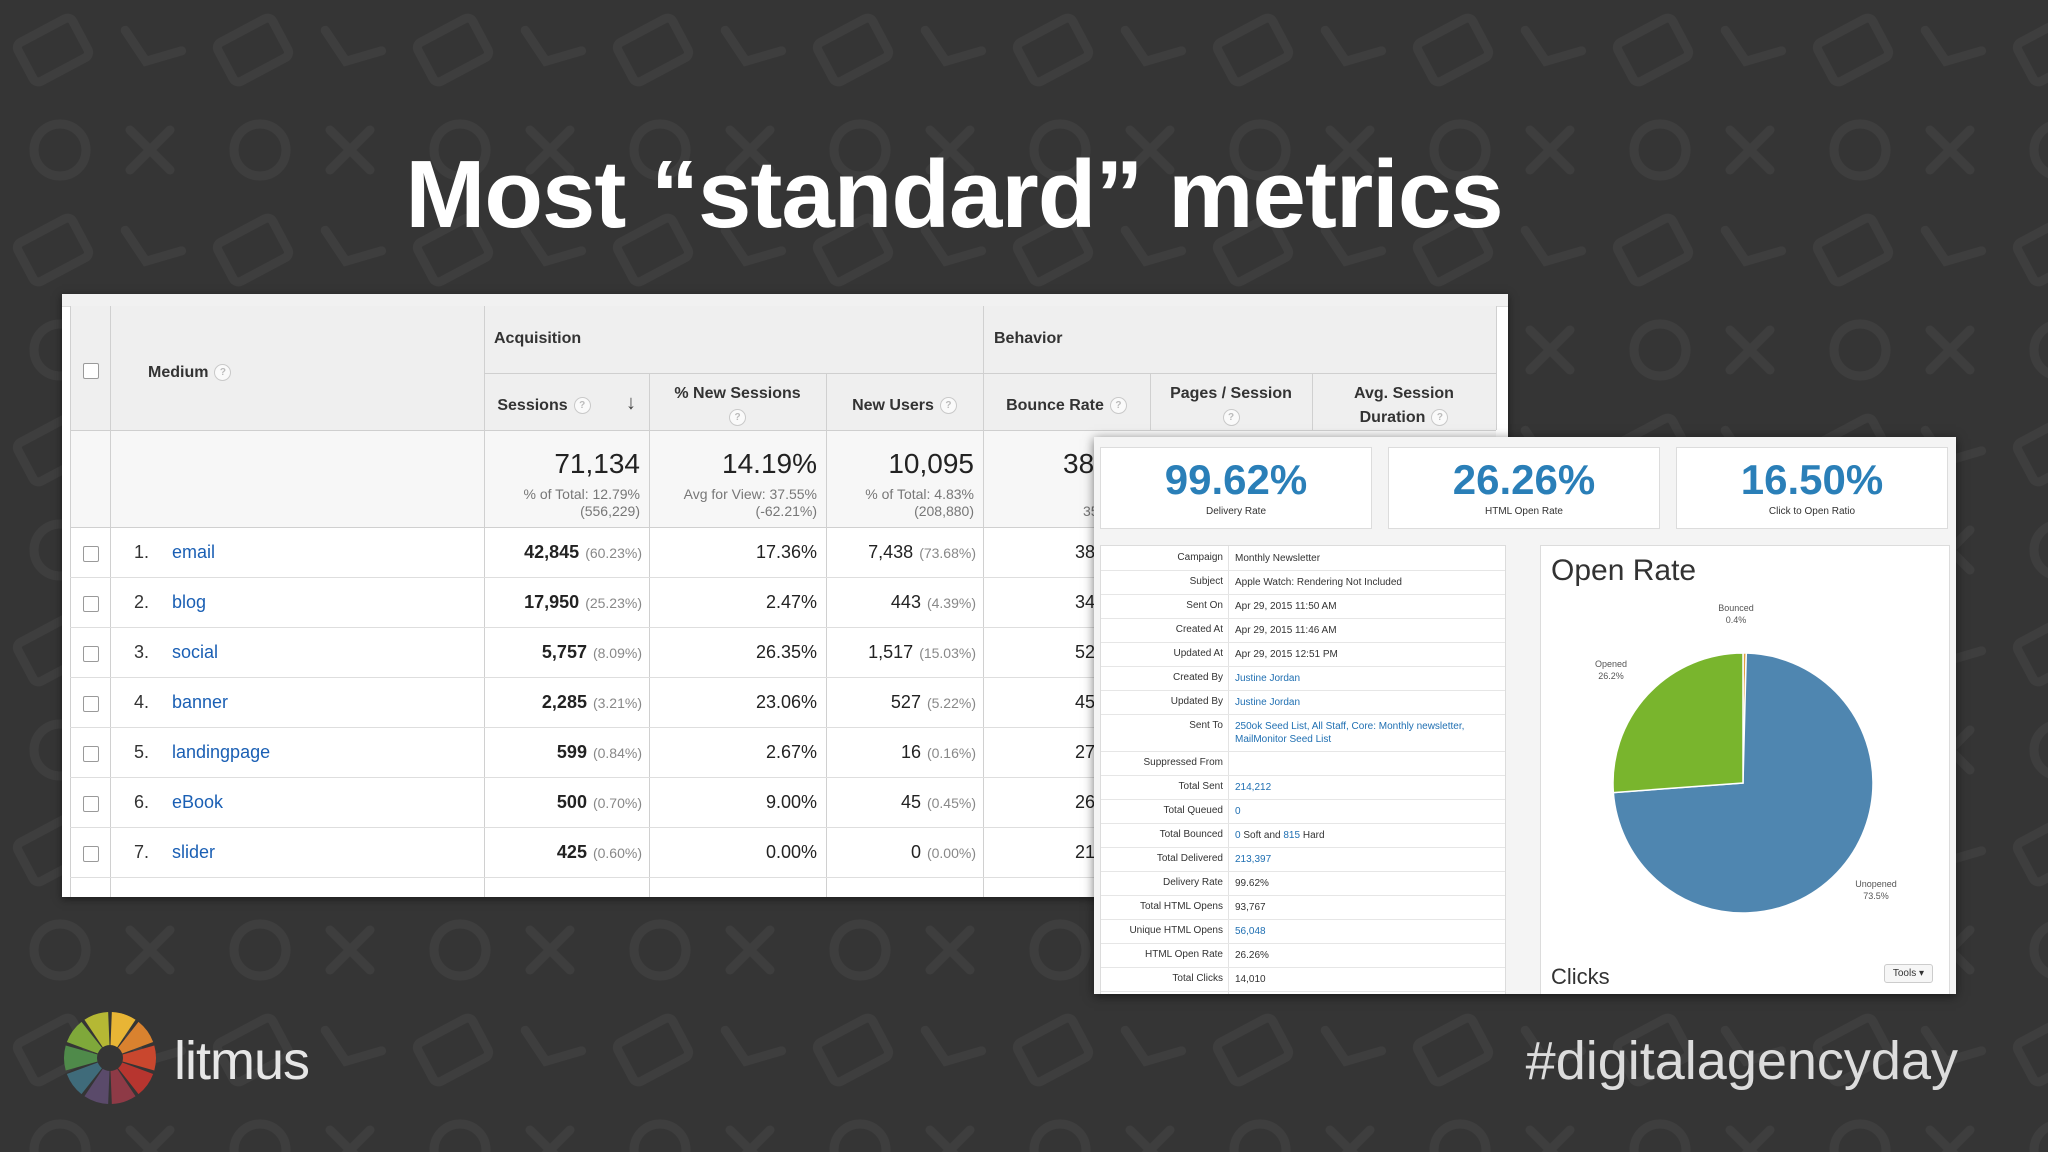  Describe the element at coordinates (1678, 723) in the screenshot. I see `pie-slice-opened` at that location.